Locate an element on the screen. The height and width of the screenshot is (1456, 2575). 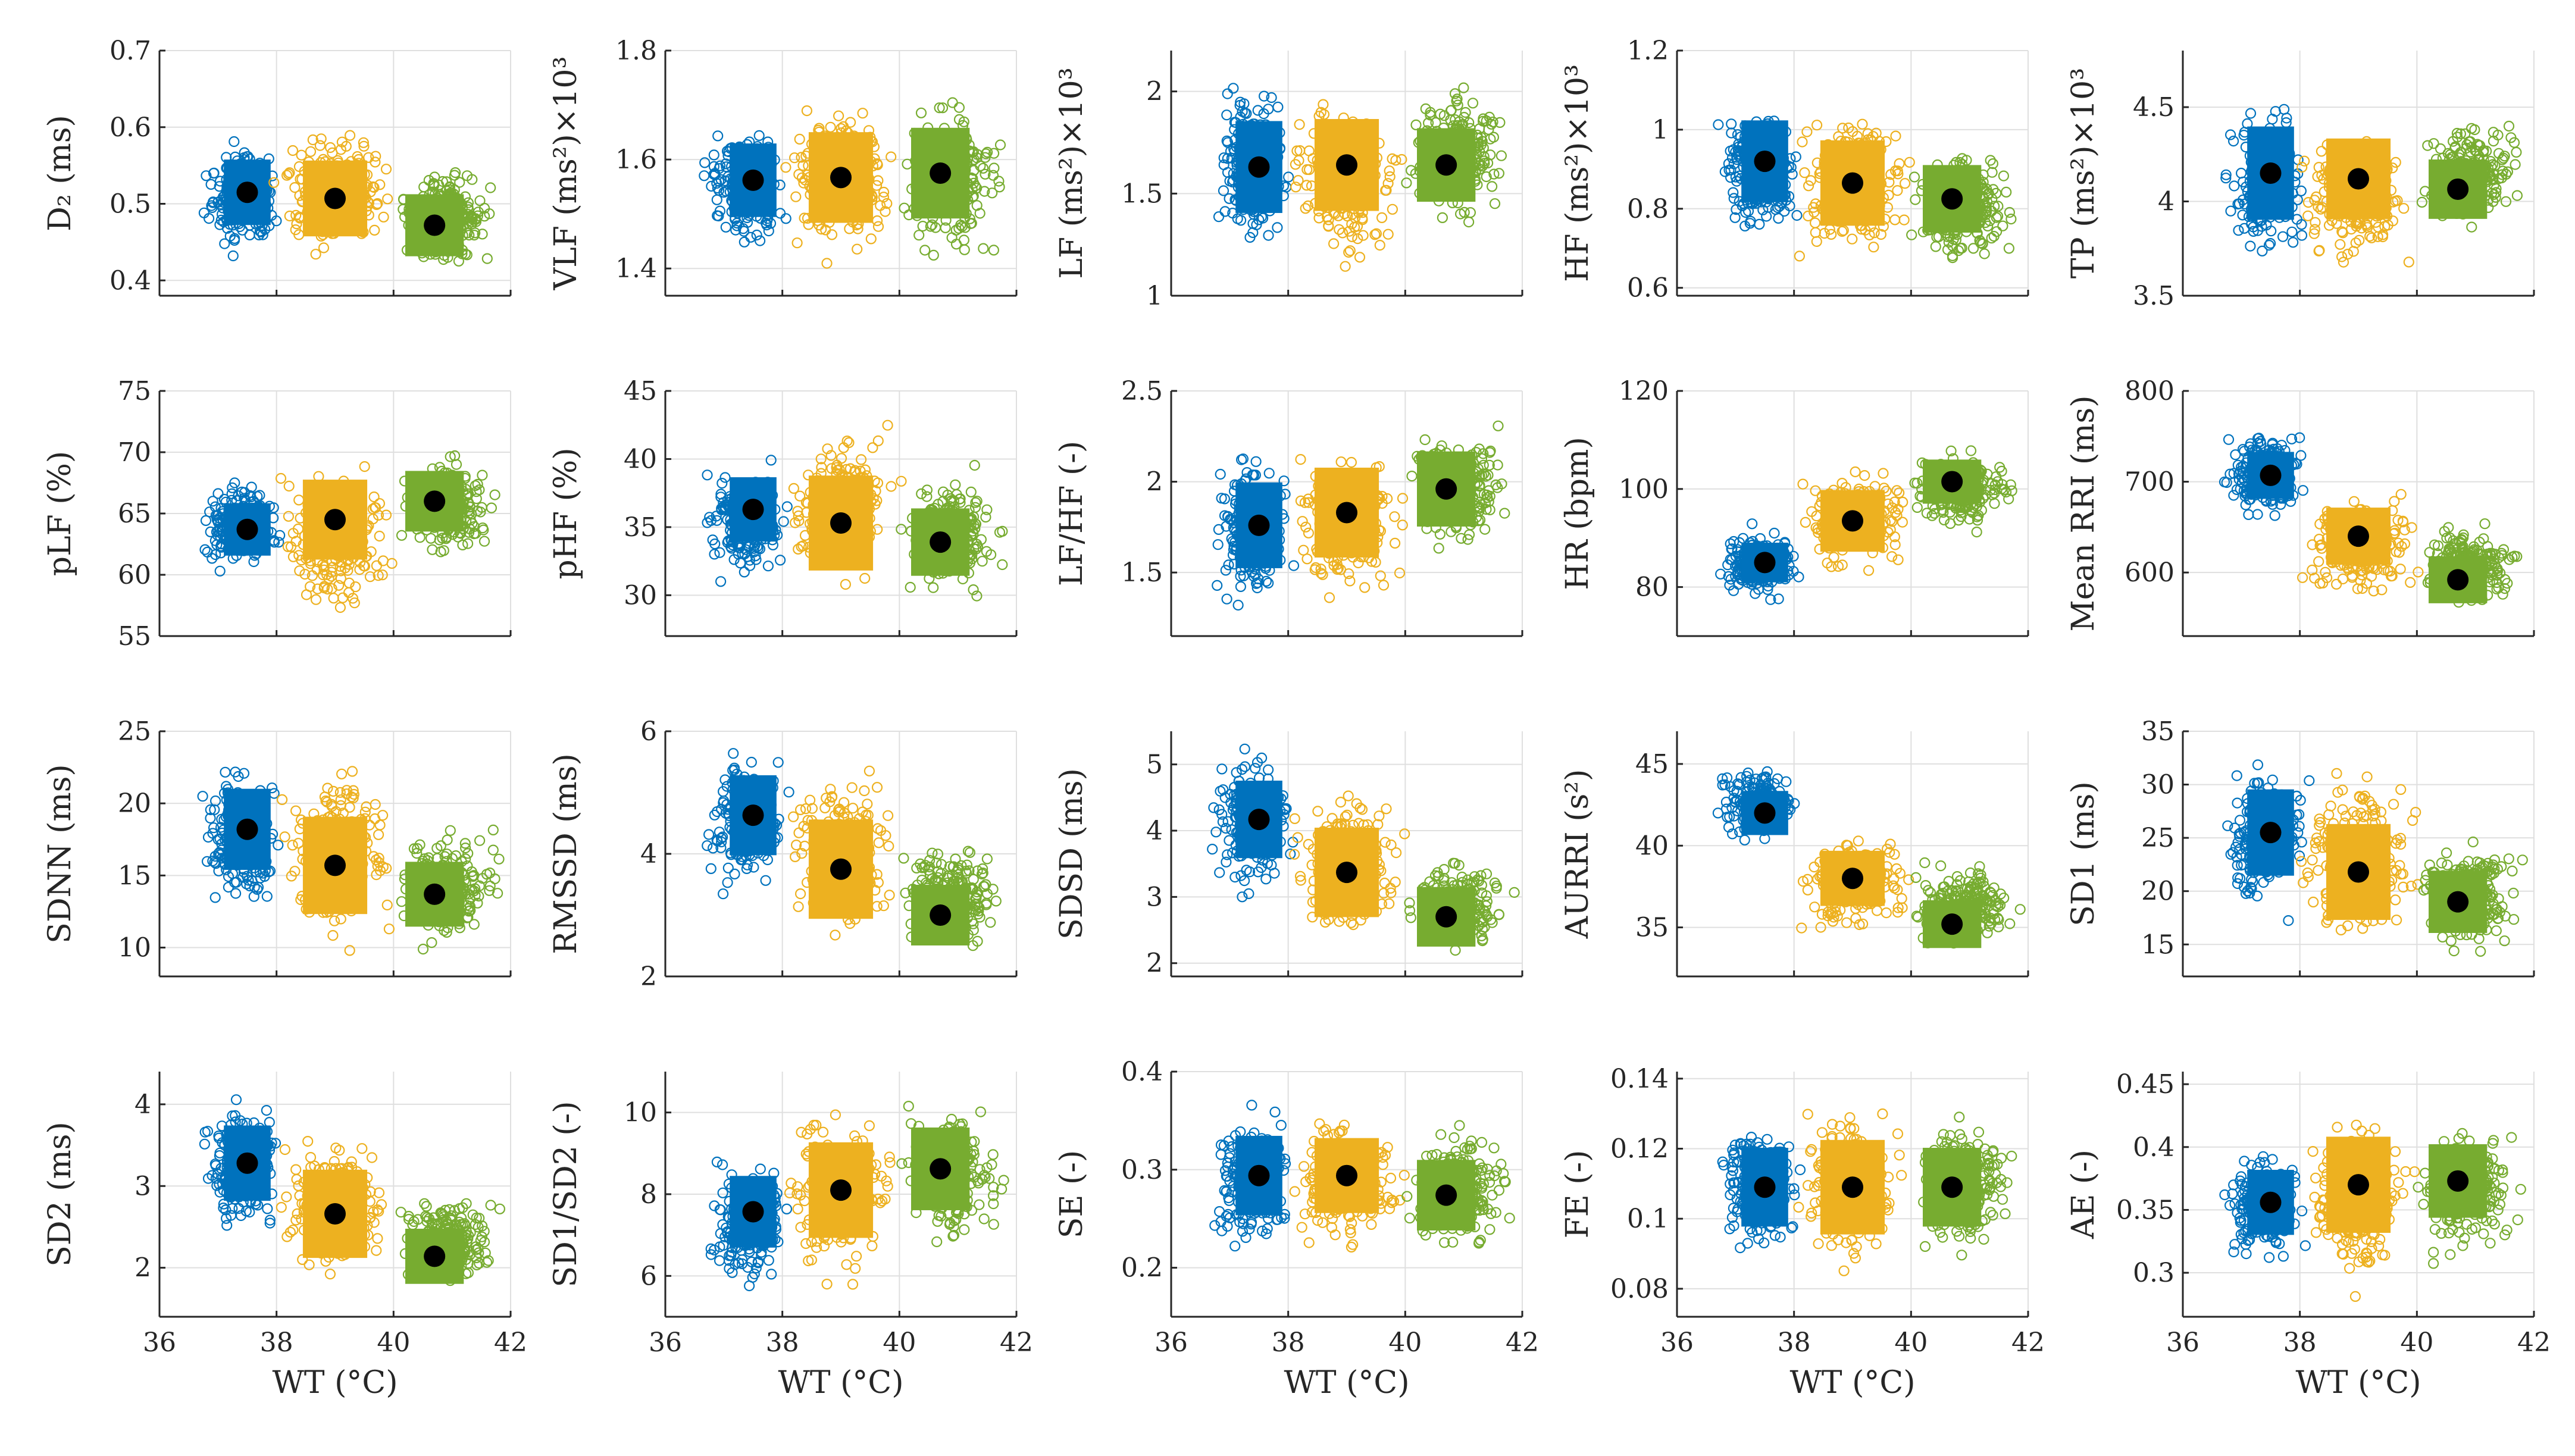
y-tick-label: 1.2 is located at coordinates (1648, 51).